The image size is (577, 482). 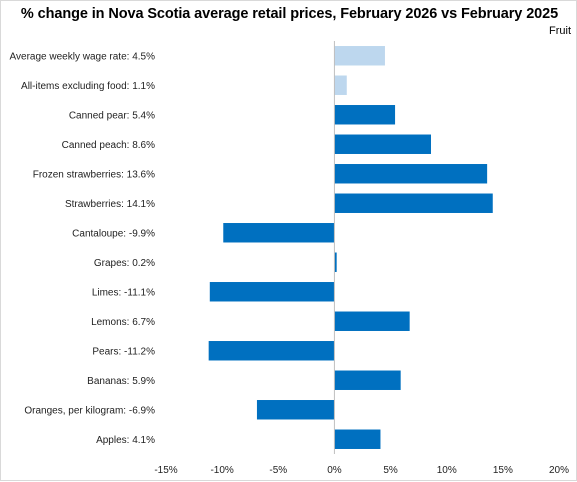 What do you see at coordinates (123, 351) in the screenshot?
I see `category-label: Pears: -11.2%` at bounding box center [123, 351].